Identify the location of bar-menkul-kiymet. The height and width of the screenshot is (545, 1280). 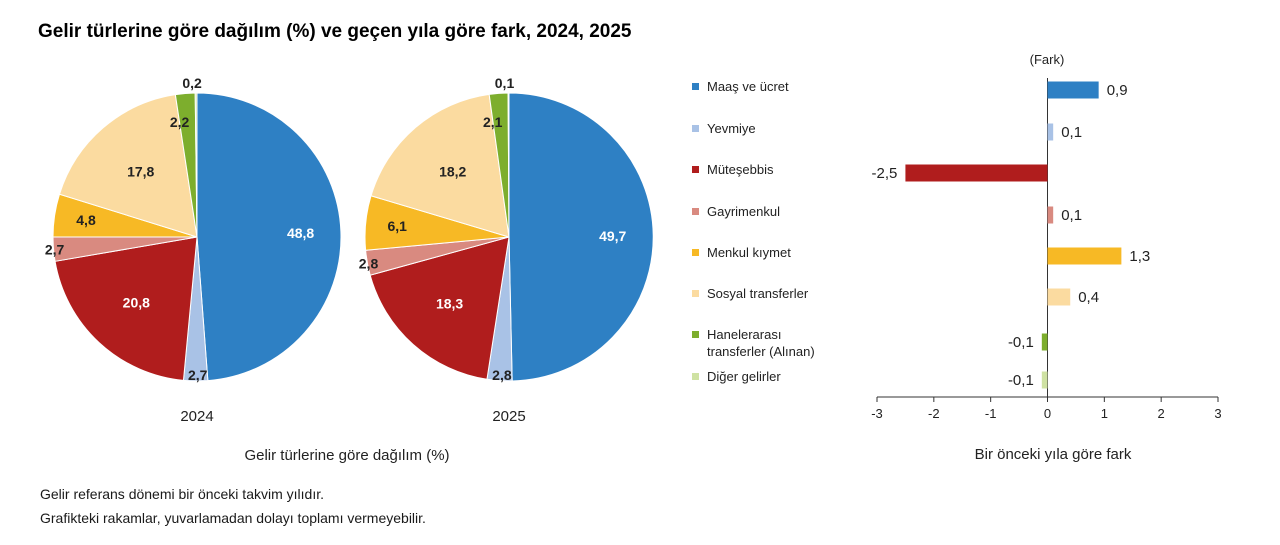
(1084, 256).